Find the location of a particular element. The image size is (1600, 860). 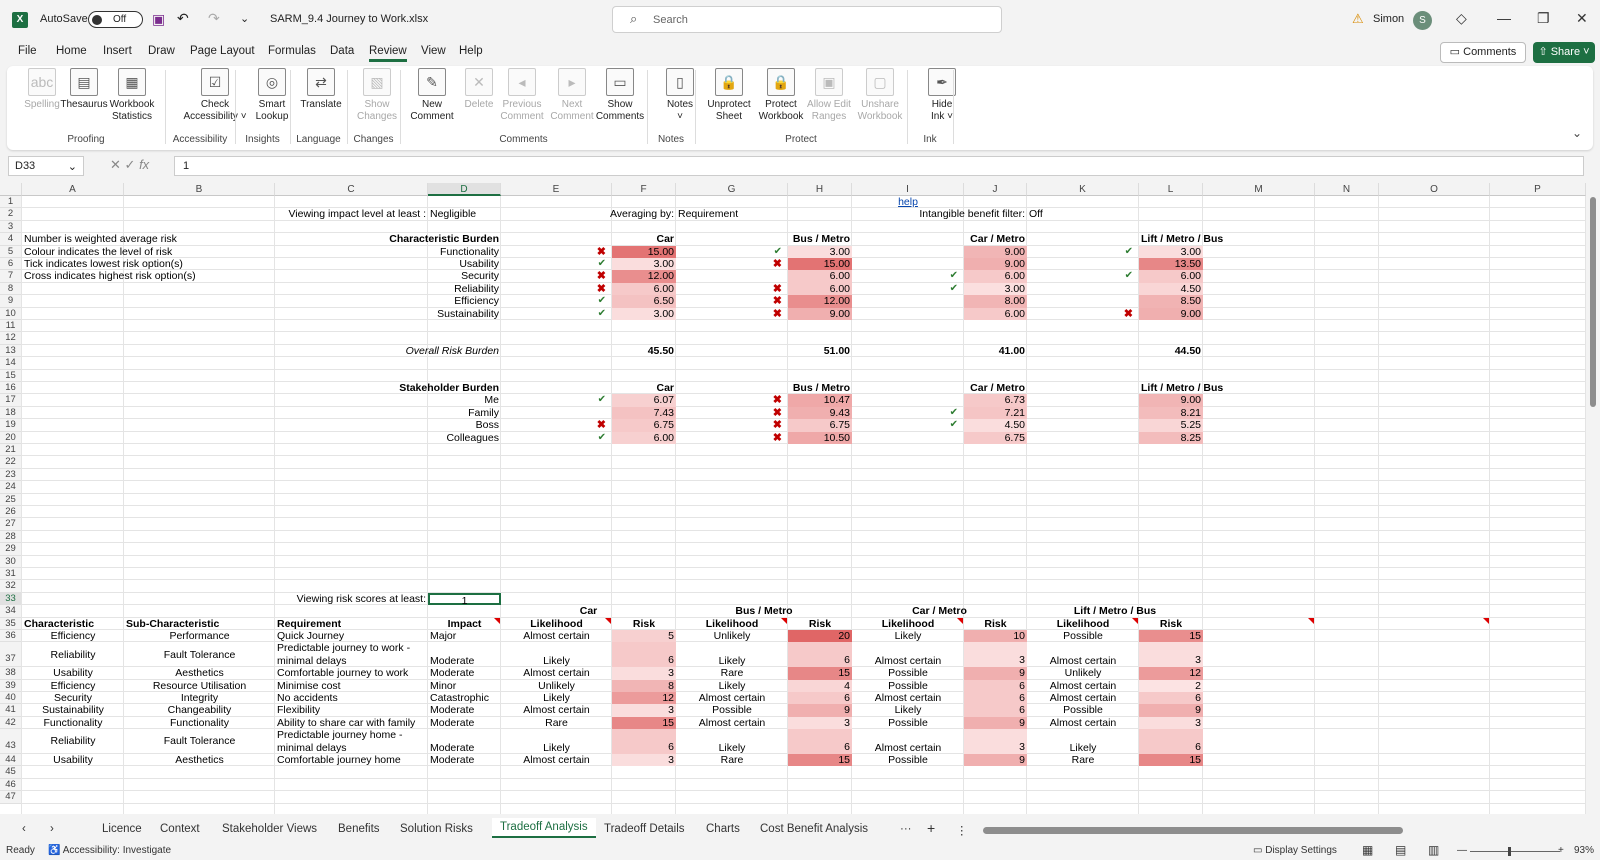

row-header-17: 17 is located at coordinates (11, 400).